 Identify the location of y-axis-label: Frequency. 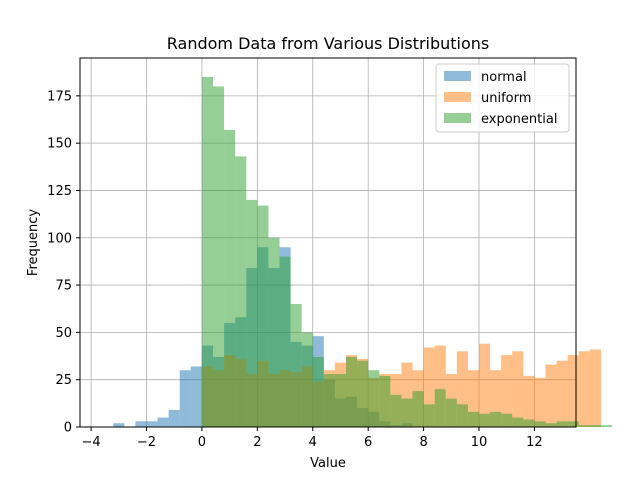
(33, 242).